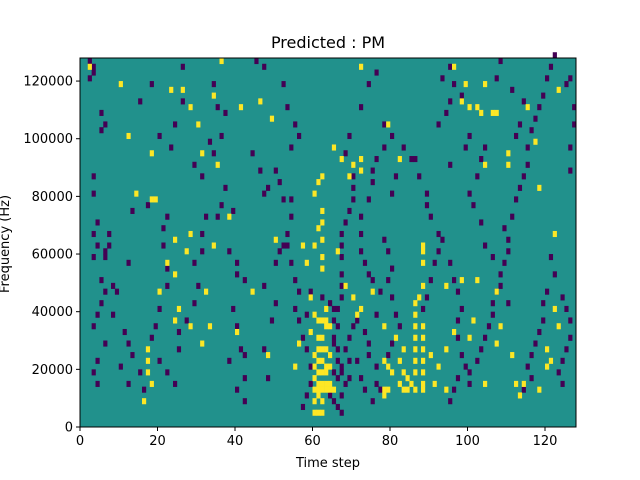 This screenshot has height=480, width=640. Describe the element at coordinates (390, 441) in the screenshot. I see `x-tick-label: 80` at that location.